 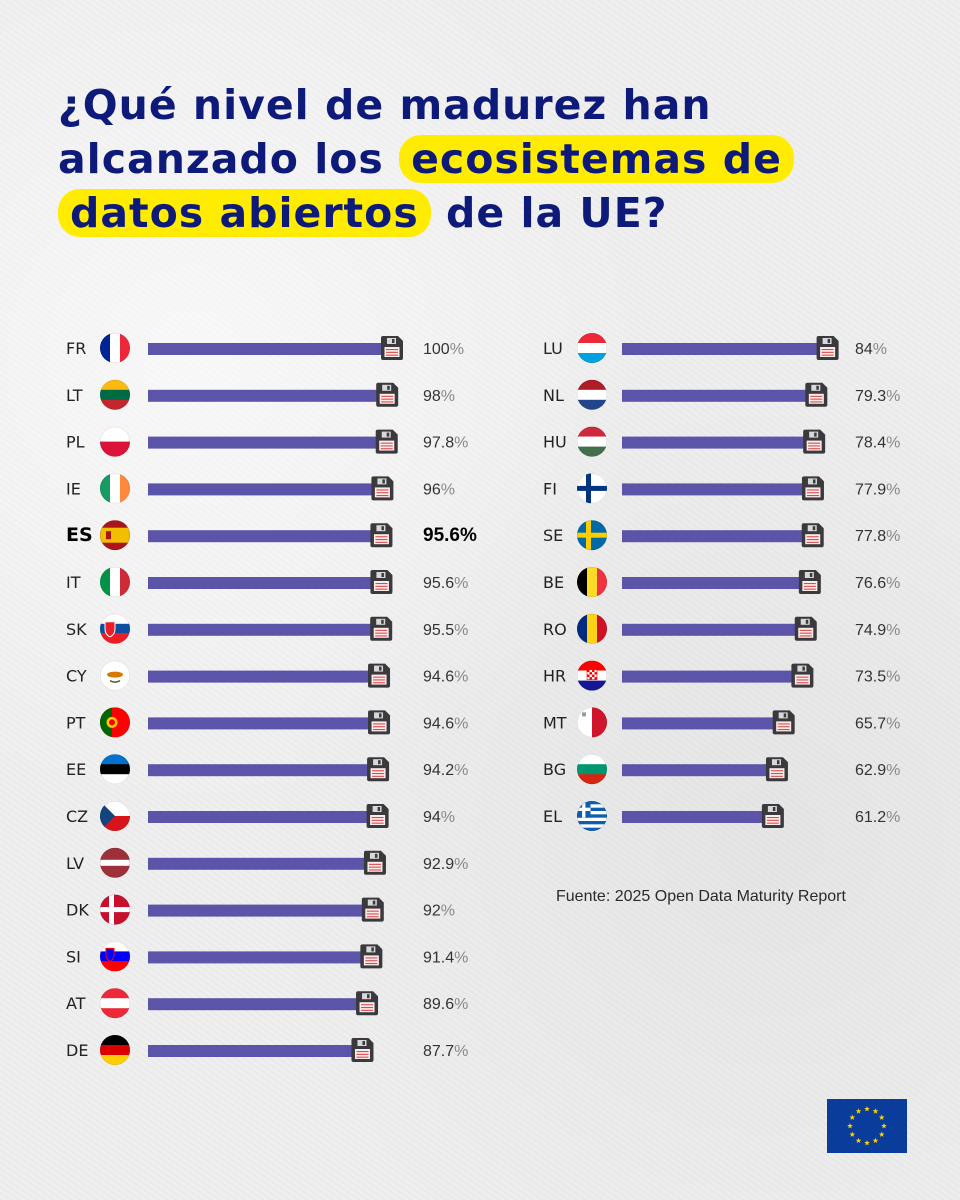 What do you see at coordinates (115, 1050) in the screenshot?
I see `flag-de-icon` at bounding box center [115, 1050].